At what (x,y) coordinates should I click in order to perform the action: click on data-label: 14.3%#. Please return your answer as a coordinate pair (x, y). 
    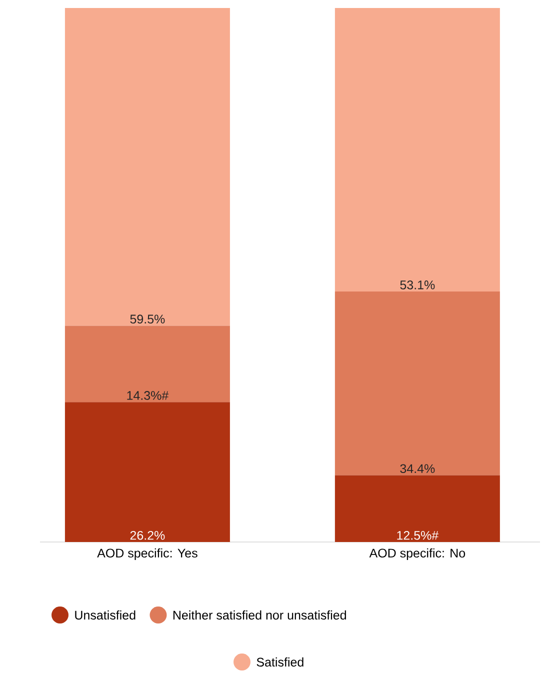
    Looking at the image, I should click on (148, 395).